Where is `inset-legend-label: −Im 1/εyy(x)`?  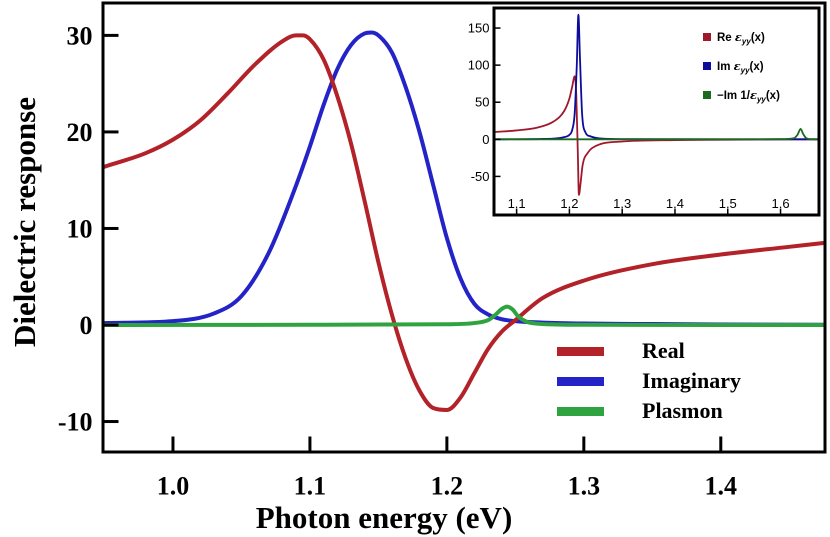 inset-legend-label: −Im 1/εyy(x) is located at coordinates (748, 96).